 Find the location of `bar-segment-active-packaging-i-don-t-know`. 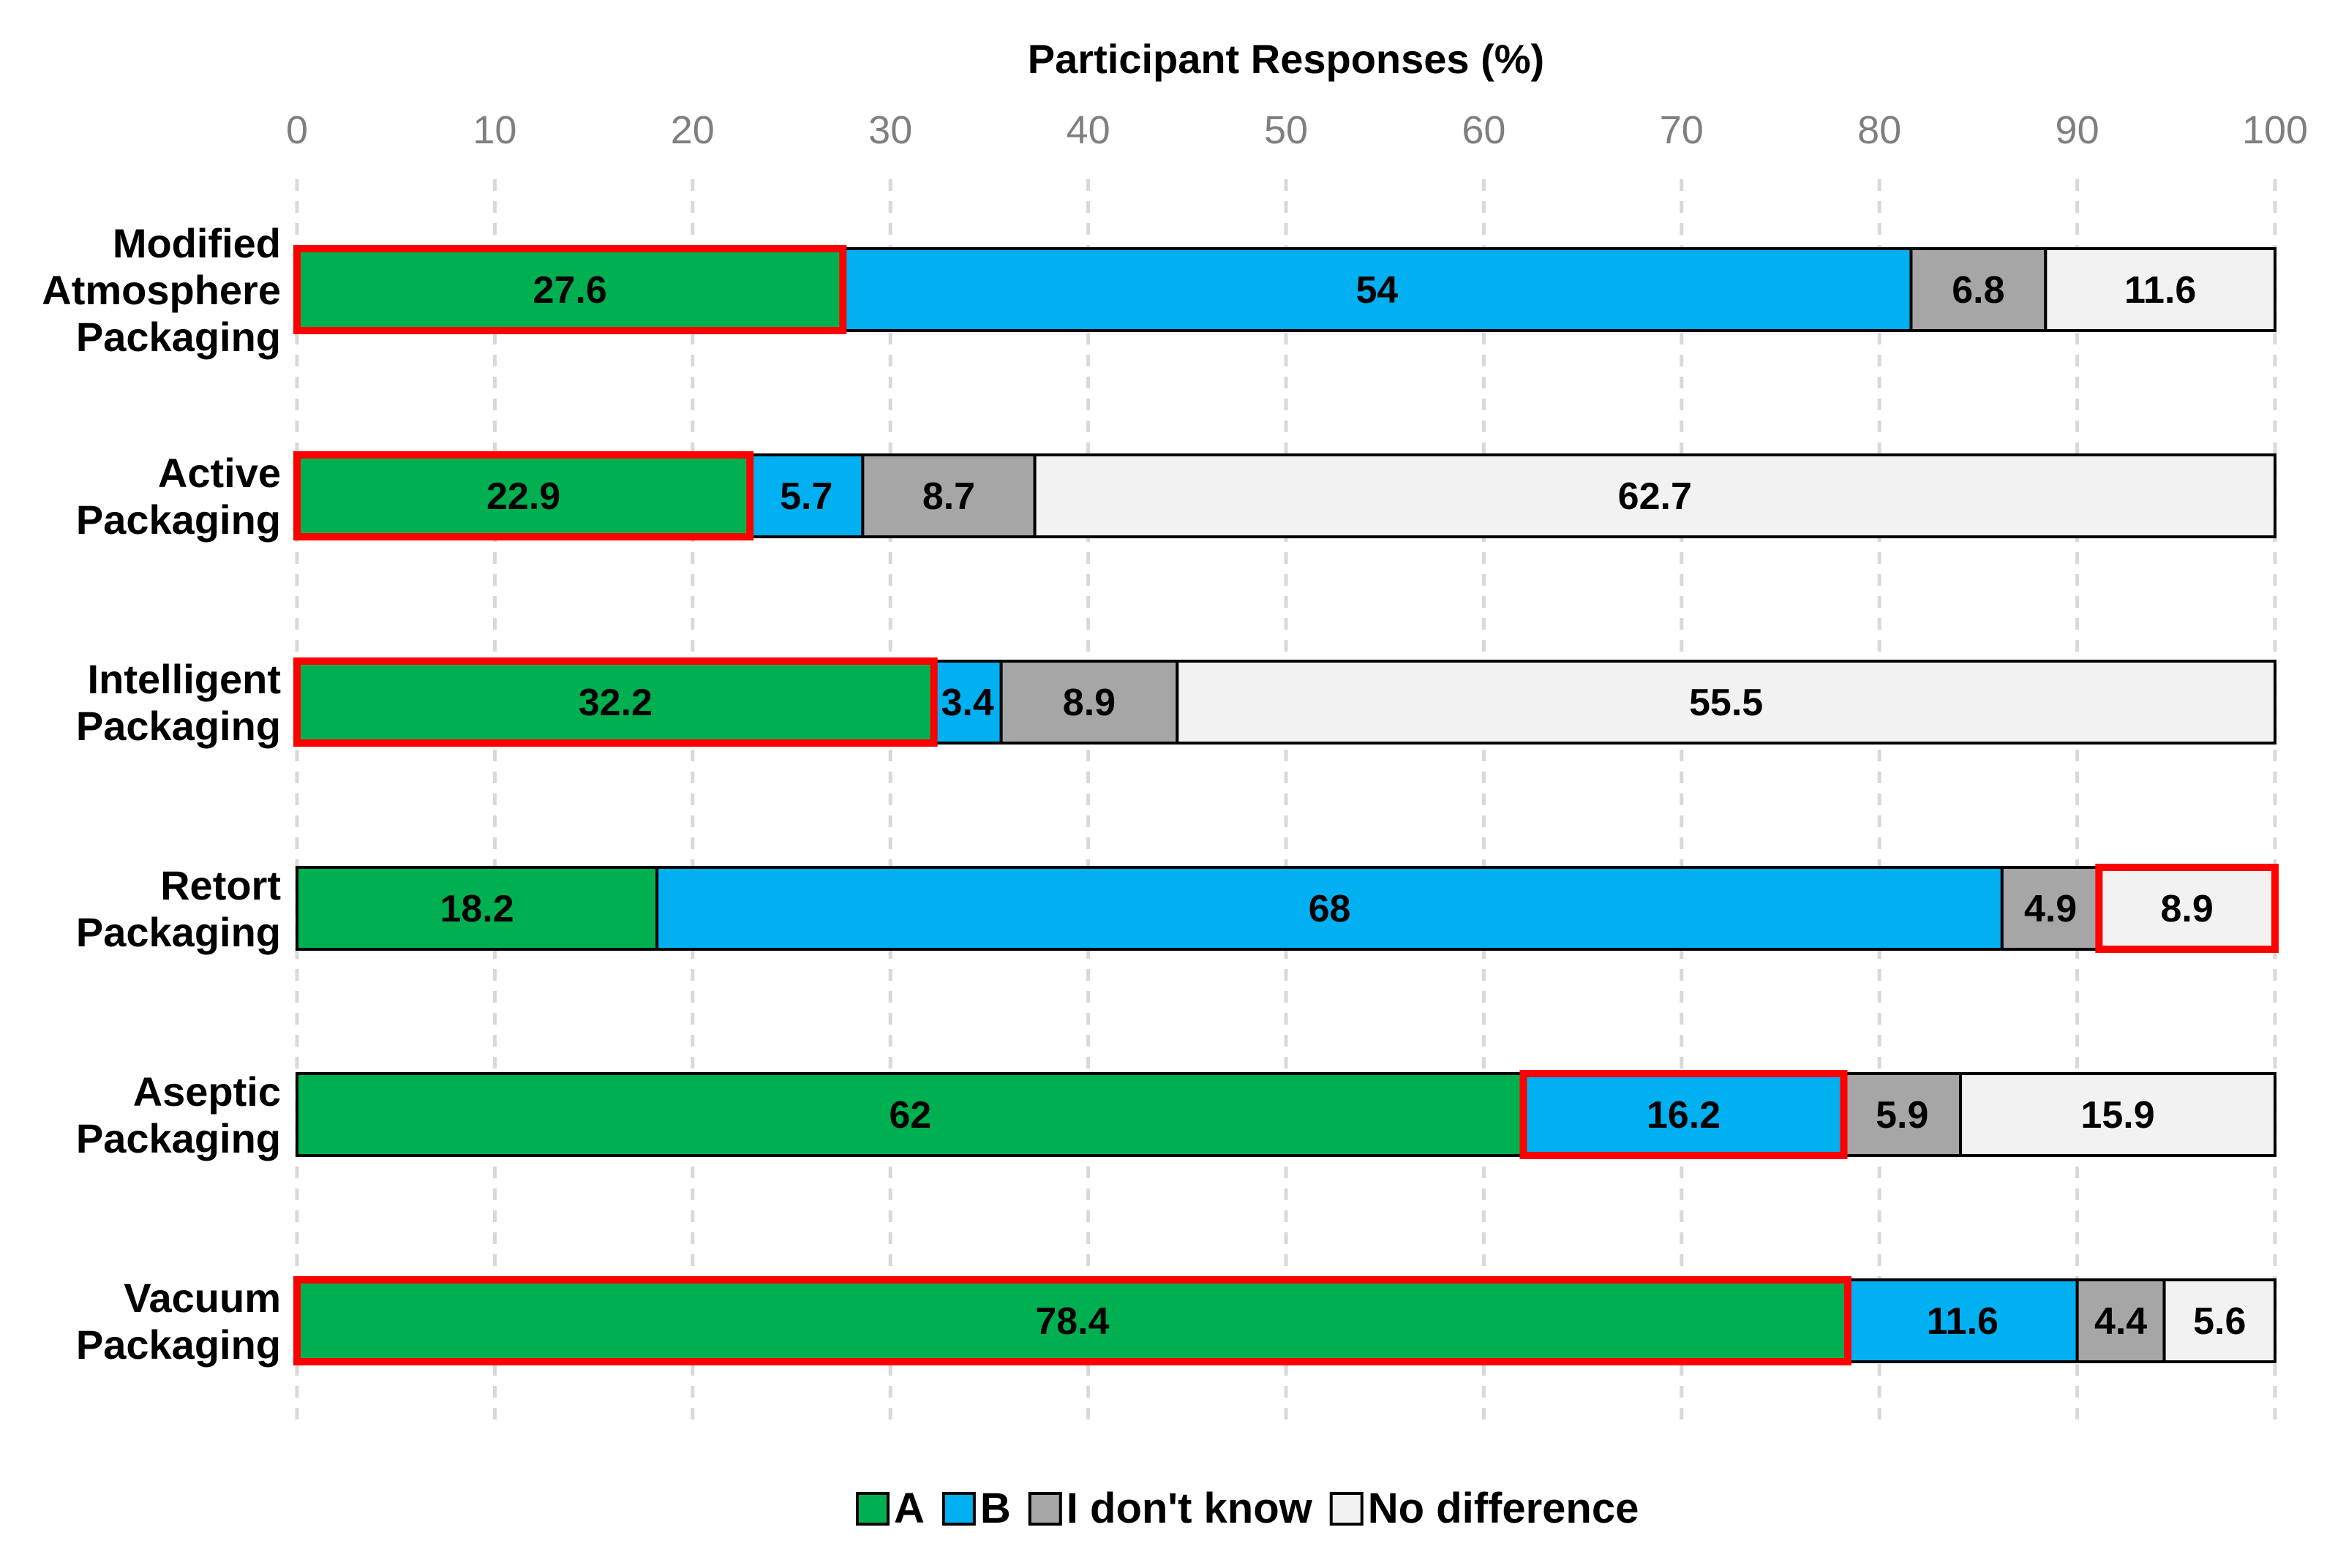

bar-segment-active-packaging-i-don-t-know is located at coordinates (949, 495).